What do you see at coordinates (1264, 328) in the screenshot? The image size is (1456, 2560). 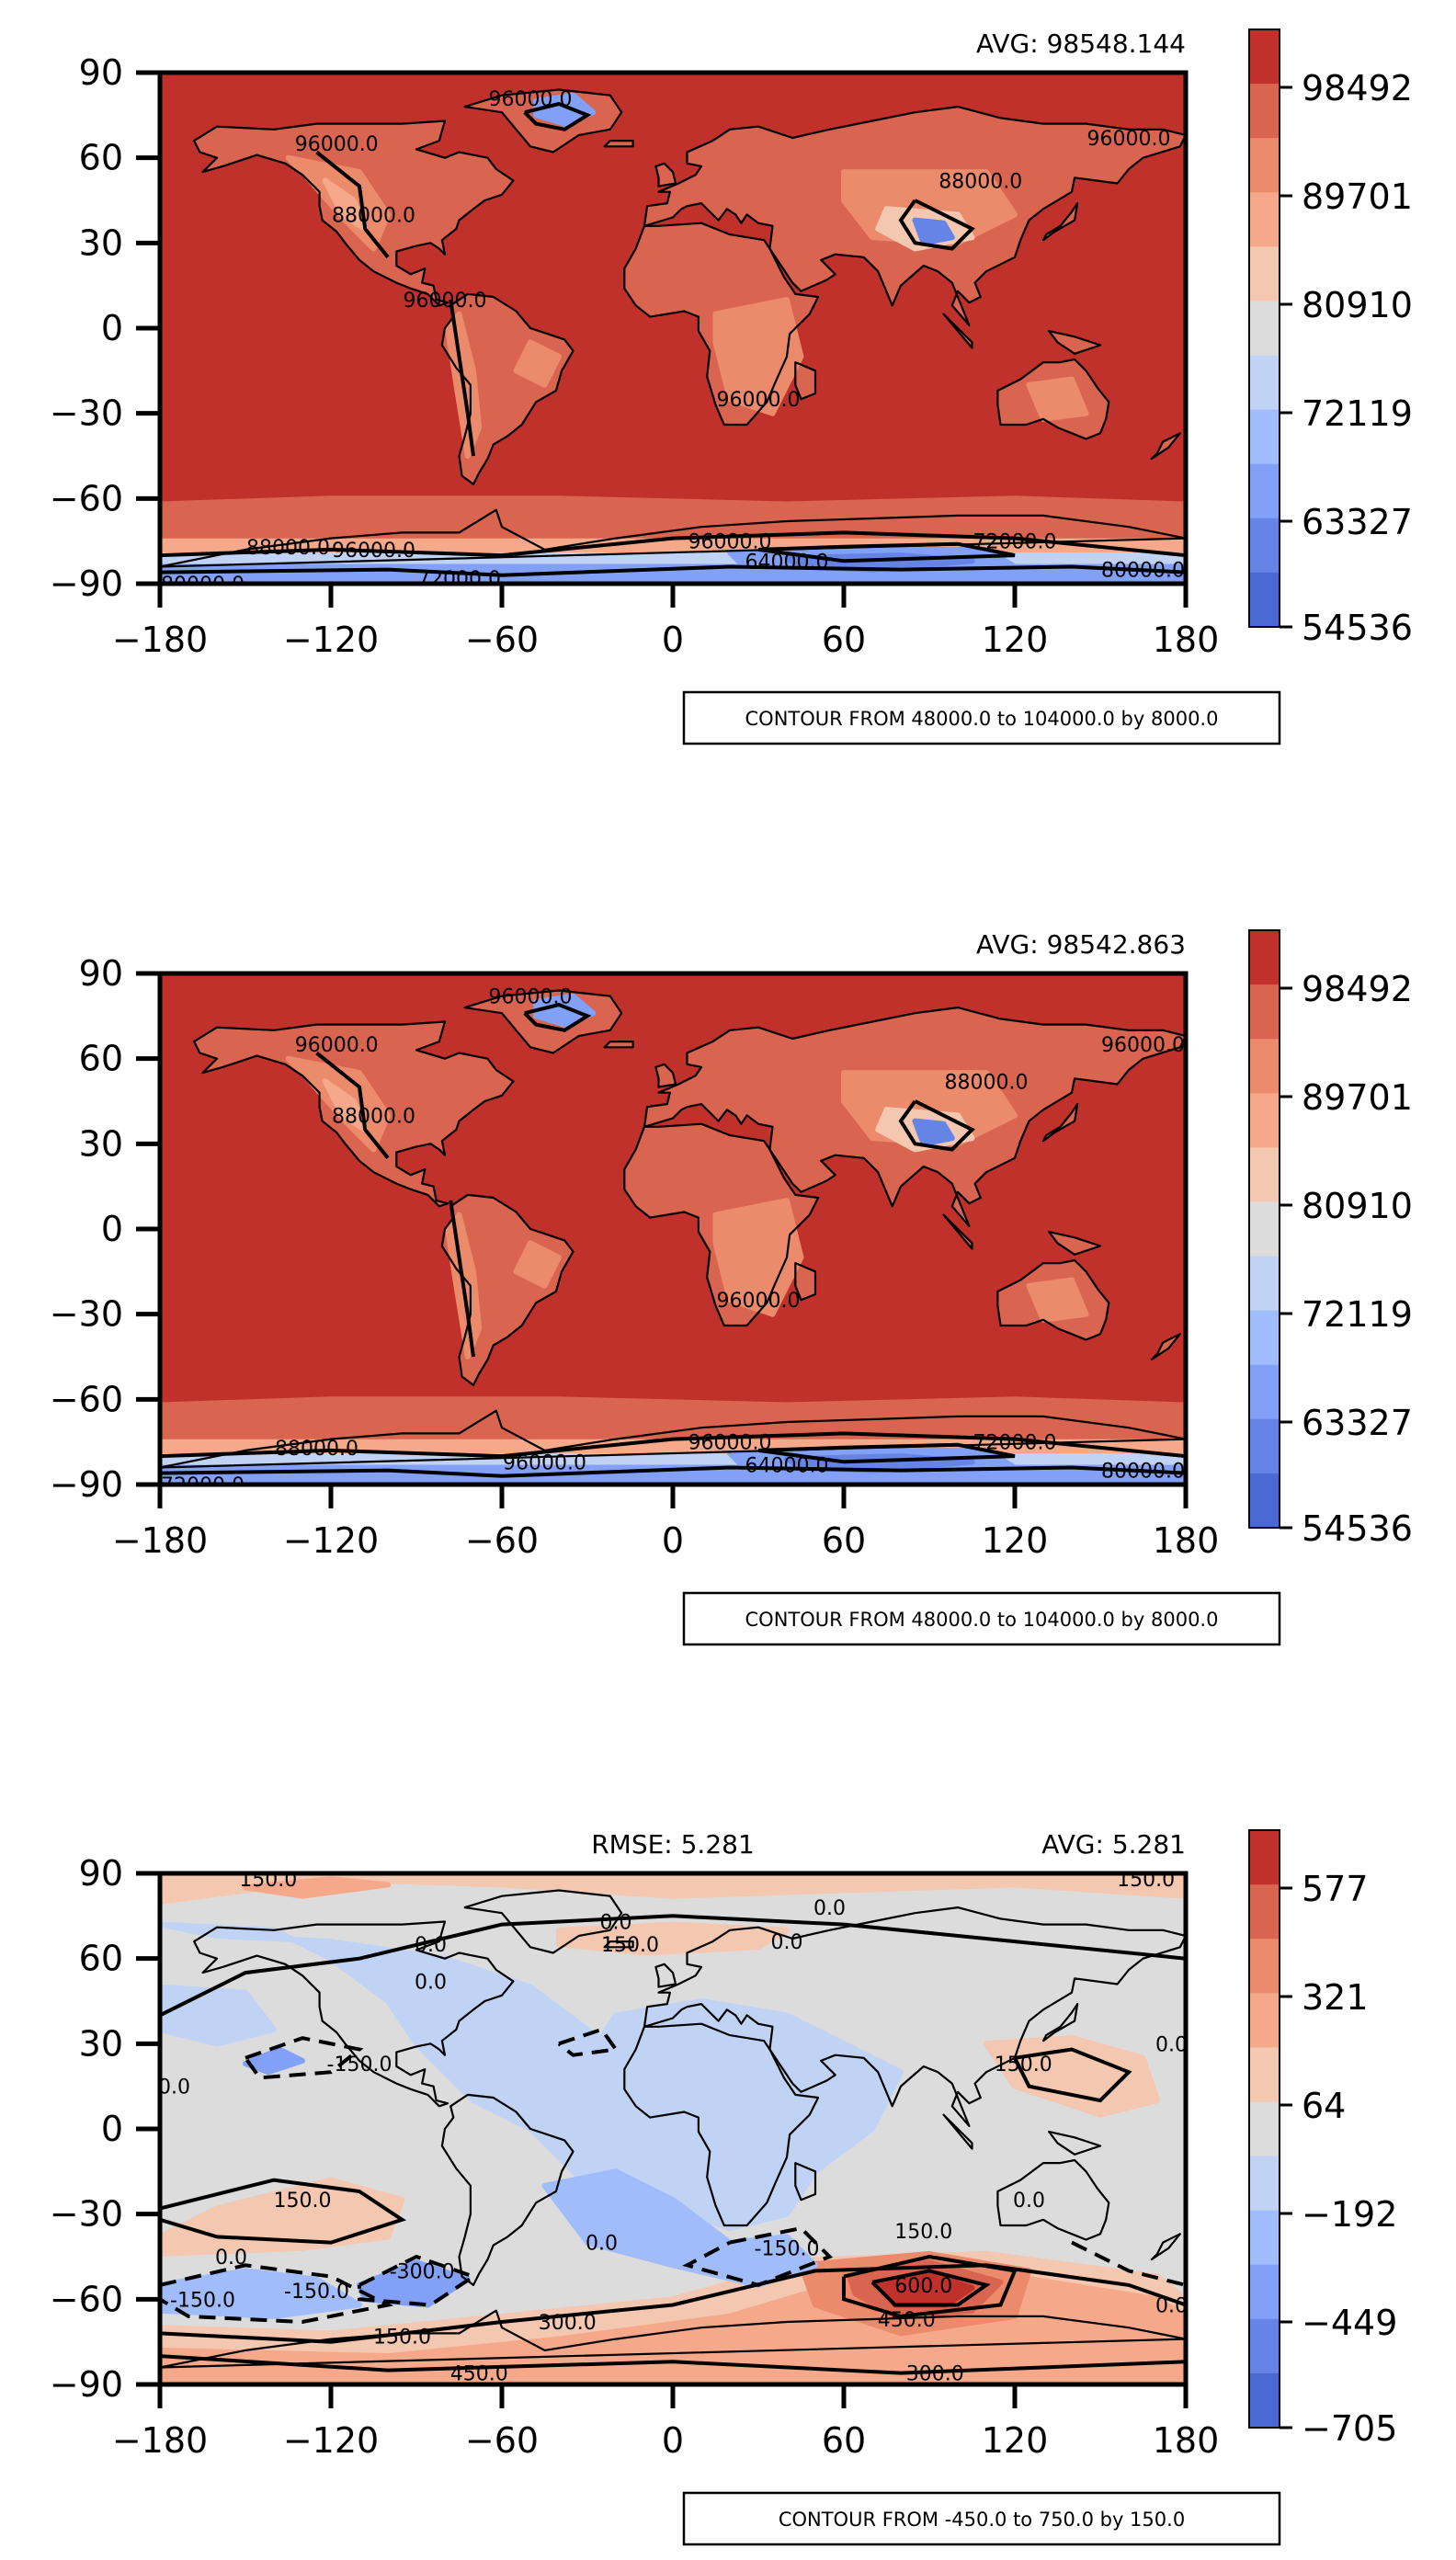 I see `colorbar-frame` at bounding box center [1264, 328].